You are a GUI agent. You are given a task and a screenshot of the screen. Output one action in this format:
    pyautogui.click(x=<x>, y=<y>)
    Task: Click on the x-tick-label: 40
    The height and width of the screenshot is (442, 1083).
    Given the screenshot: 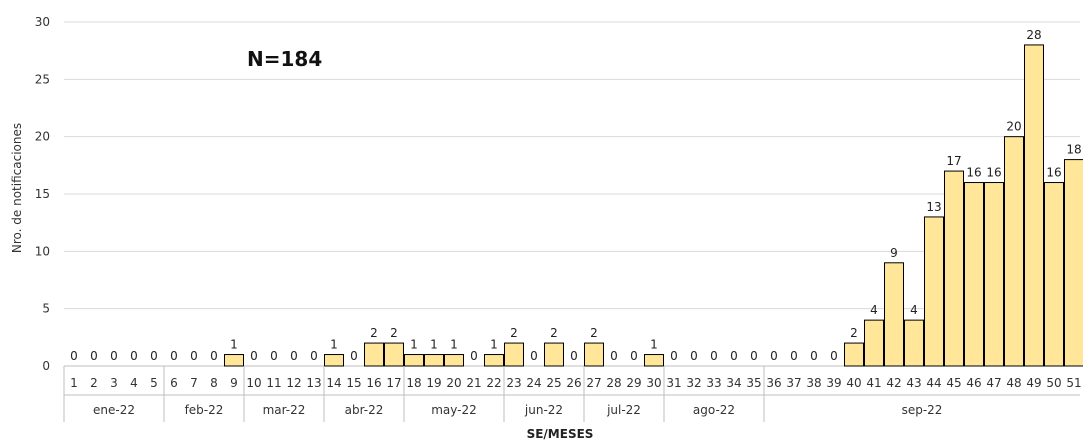 What is the action you would take?
    pyautogui.click(x=853, y=383)
    